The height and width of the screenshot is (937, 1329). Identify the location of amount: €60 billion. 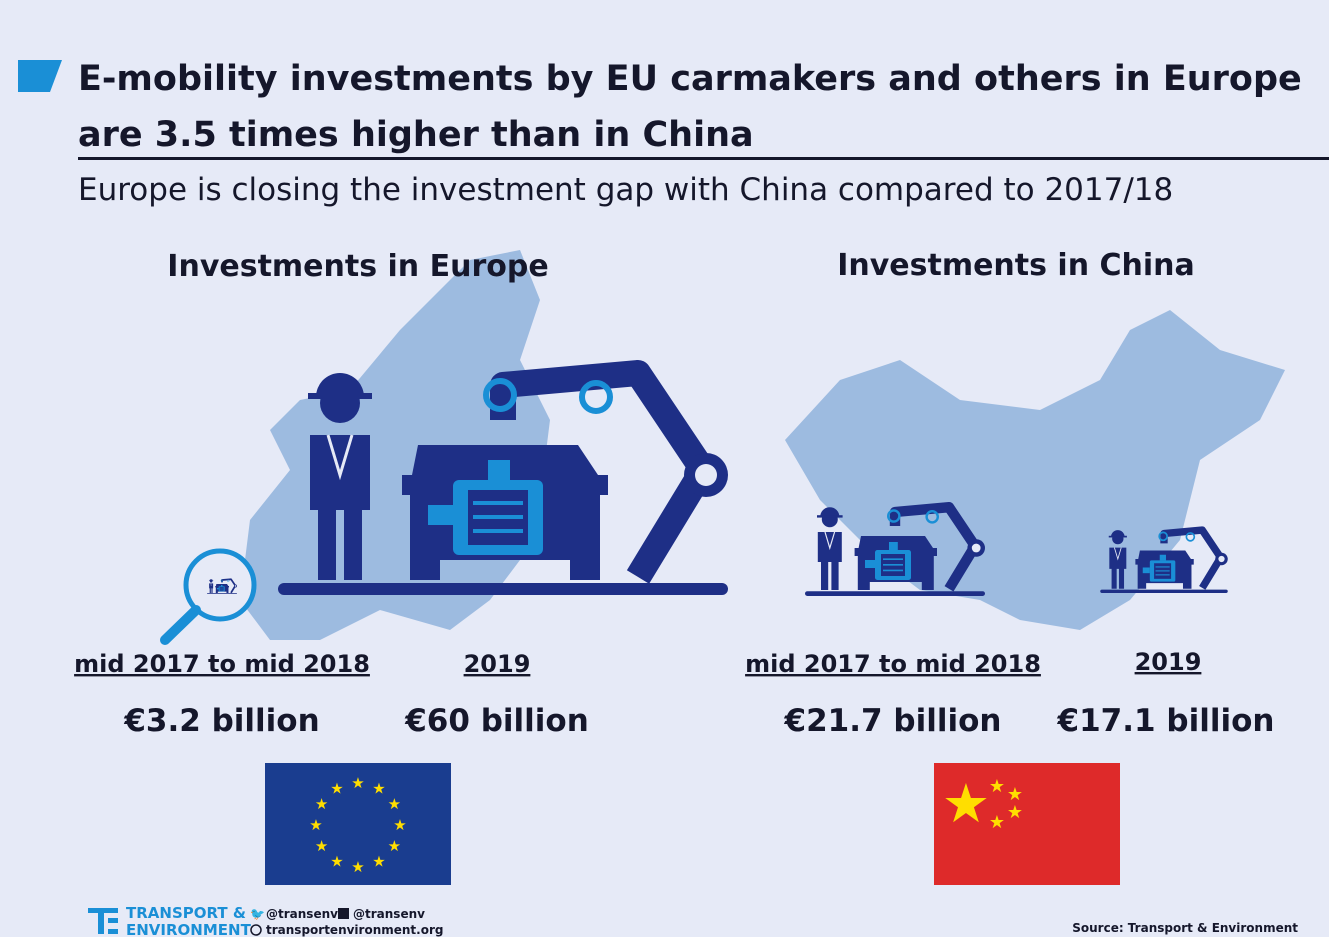
(496, 721).